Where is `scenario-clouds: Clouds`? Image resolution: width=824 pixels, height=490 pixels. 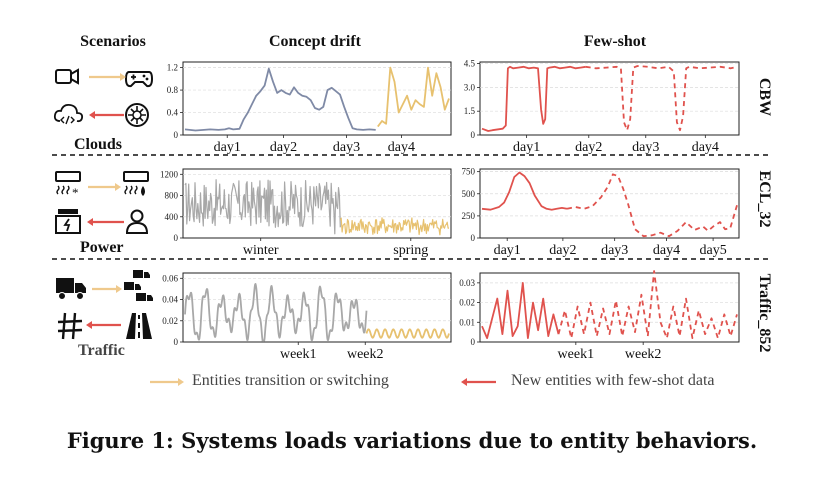
scenario-clouds: Clouds is located at coordinates (98, 144).